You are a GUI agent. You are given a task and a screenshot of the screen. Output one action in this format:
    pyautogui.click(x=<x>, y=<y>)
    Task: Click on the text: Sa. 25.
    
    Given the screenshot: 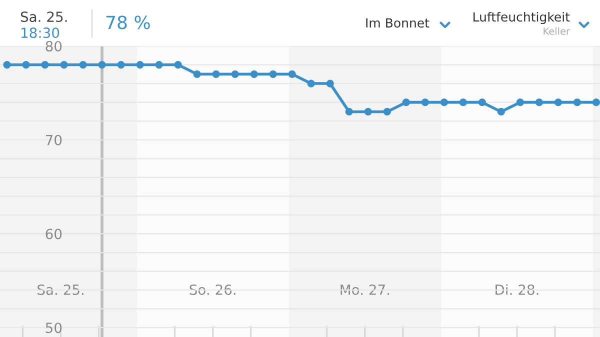 What is the action you would take?
    pyautogui.click(x=43, y=17)
    